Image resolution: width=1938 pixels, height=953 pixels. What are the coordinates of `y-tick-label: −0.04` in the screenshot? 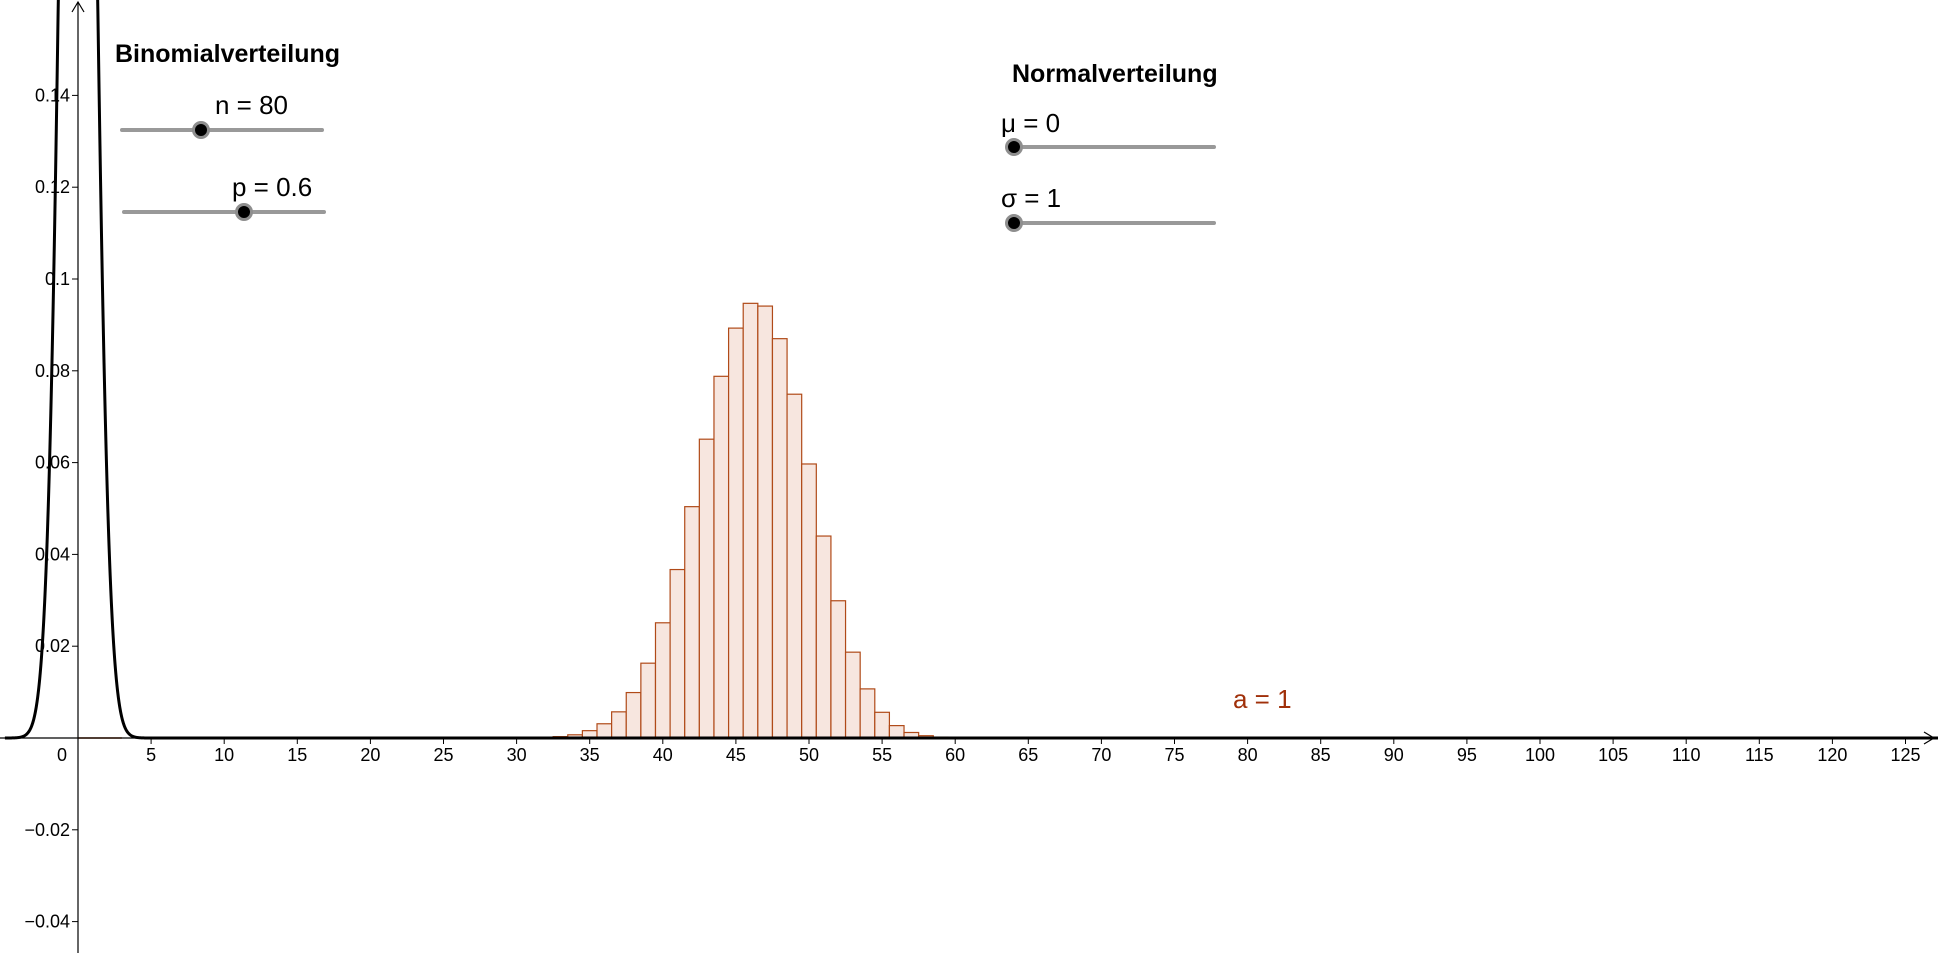 It's located at (47, 922).